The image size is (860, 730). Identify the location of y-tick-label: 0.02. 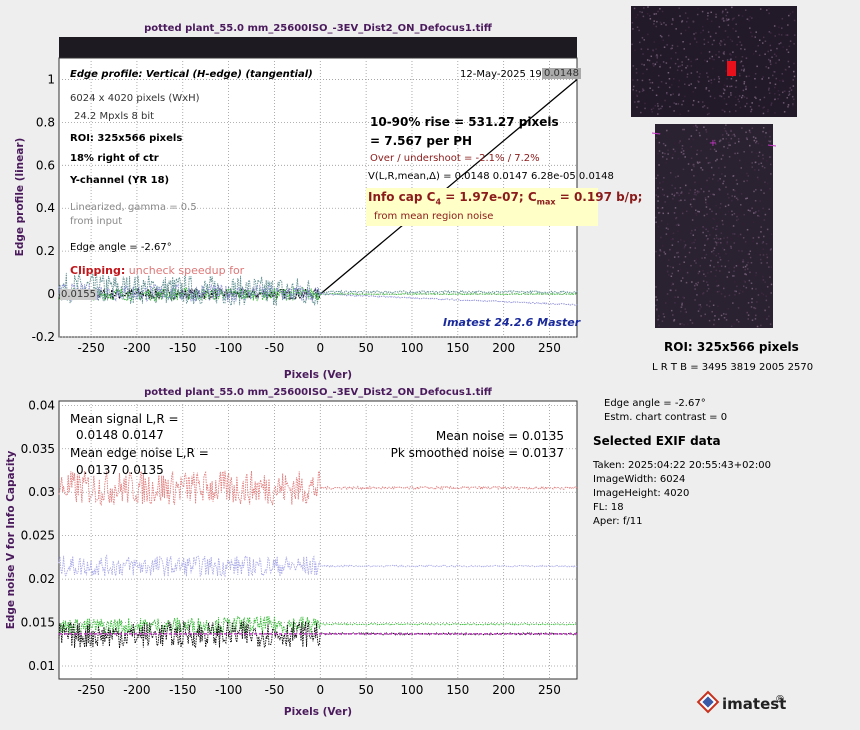
(41, 579).